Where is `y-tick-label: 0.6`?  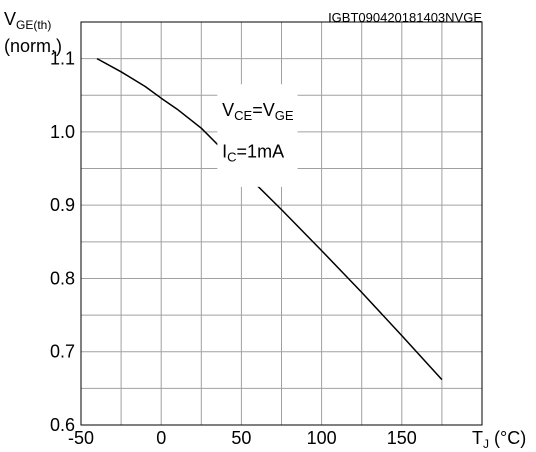
y-tick-label: 0.6 is located at coordinates (62, 425).